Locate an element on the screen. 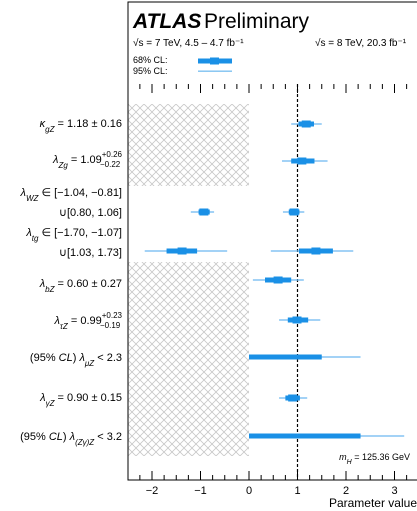 The image size is (417, 511). row-2-positive-best is located at coordinates (294, 212).